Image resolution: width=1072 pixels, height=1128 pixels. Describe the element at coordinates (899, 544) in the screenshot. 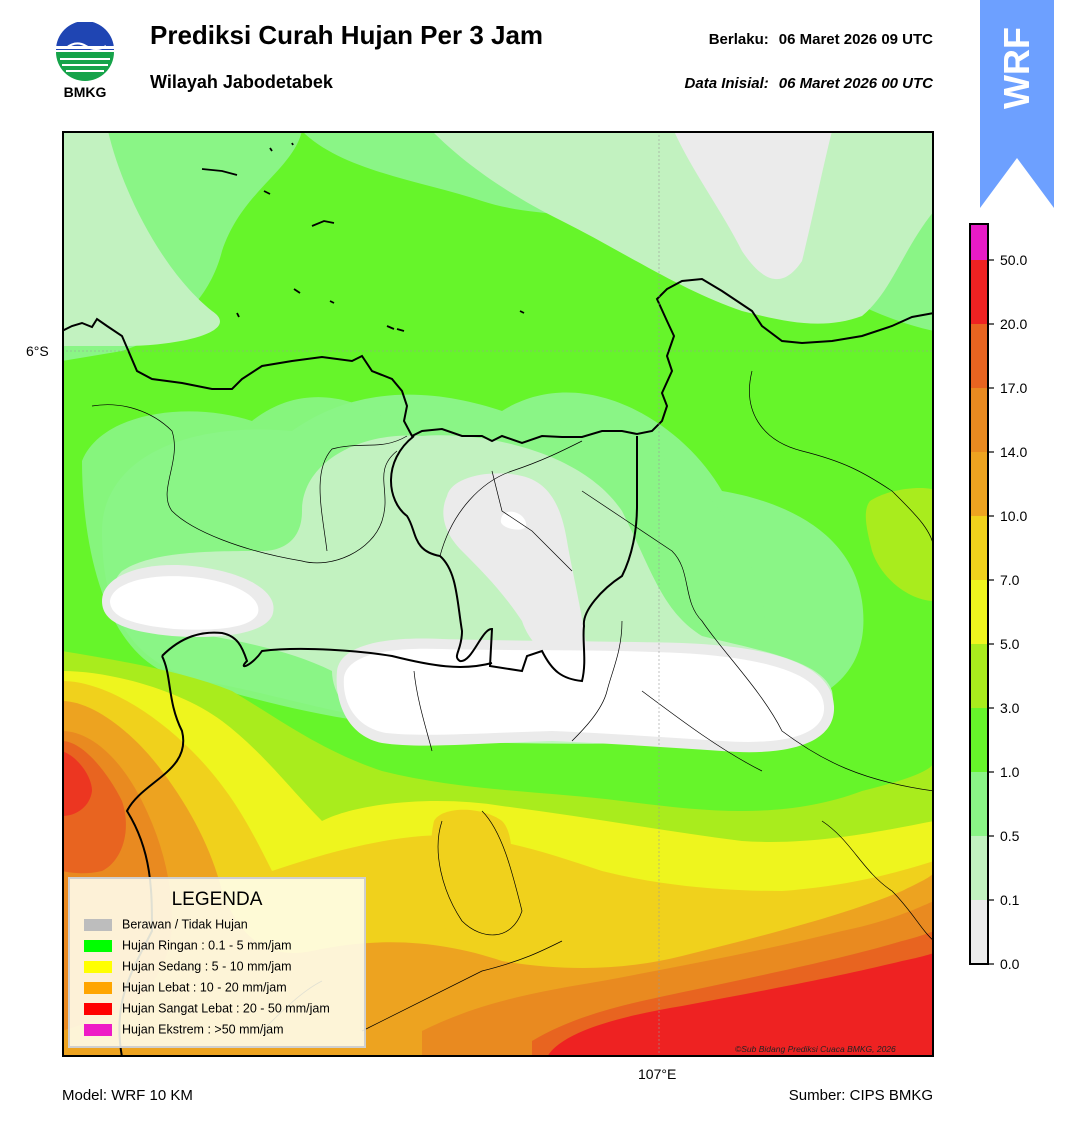

I see `rain-level-3-5-east` at that location.